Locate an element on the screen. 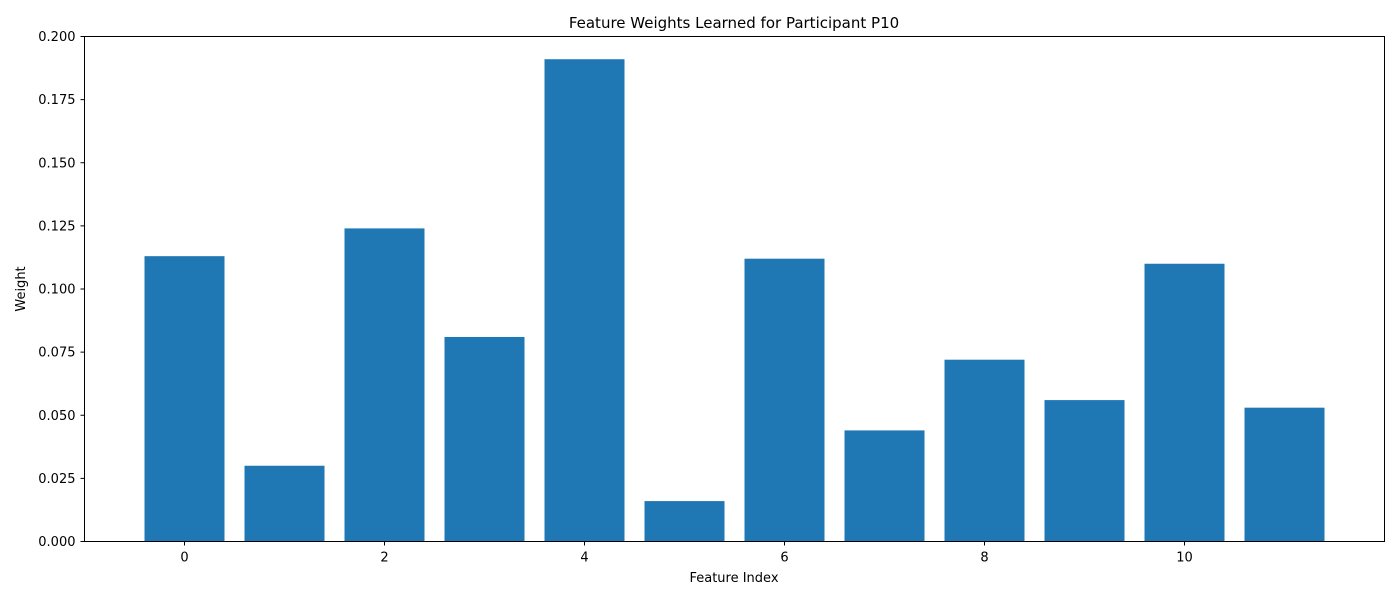  x-axis-label: Feature Index is located at coordinates (733, 578).